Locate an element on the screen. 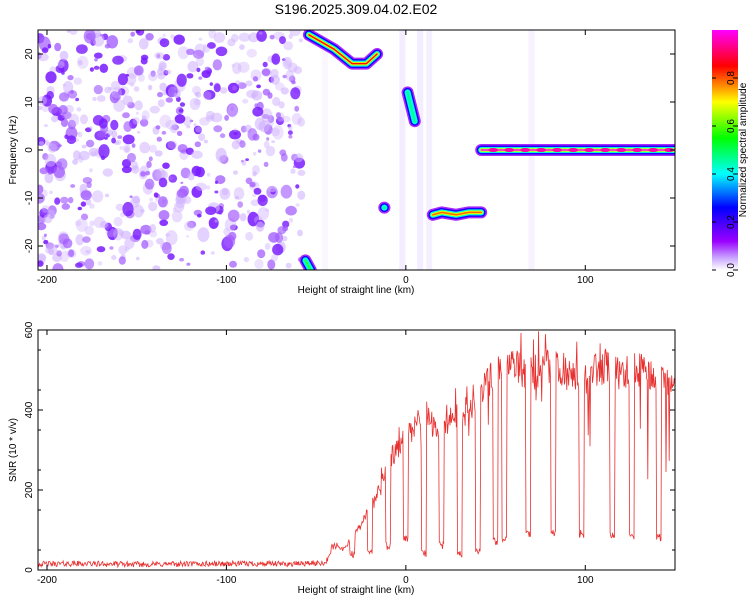 The height and width of the screenshot is (600, 750). spectrogram-x-label: Height of straight line (km) is located at coordinates (356, 290).